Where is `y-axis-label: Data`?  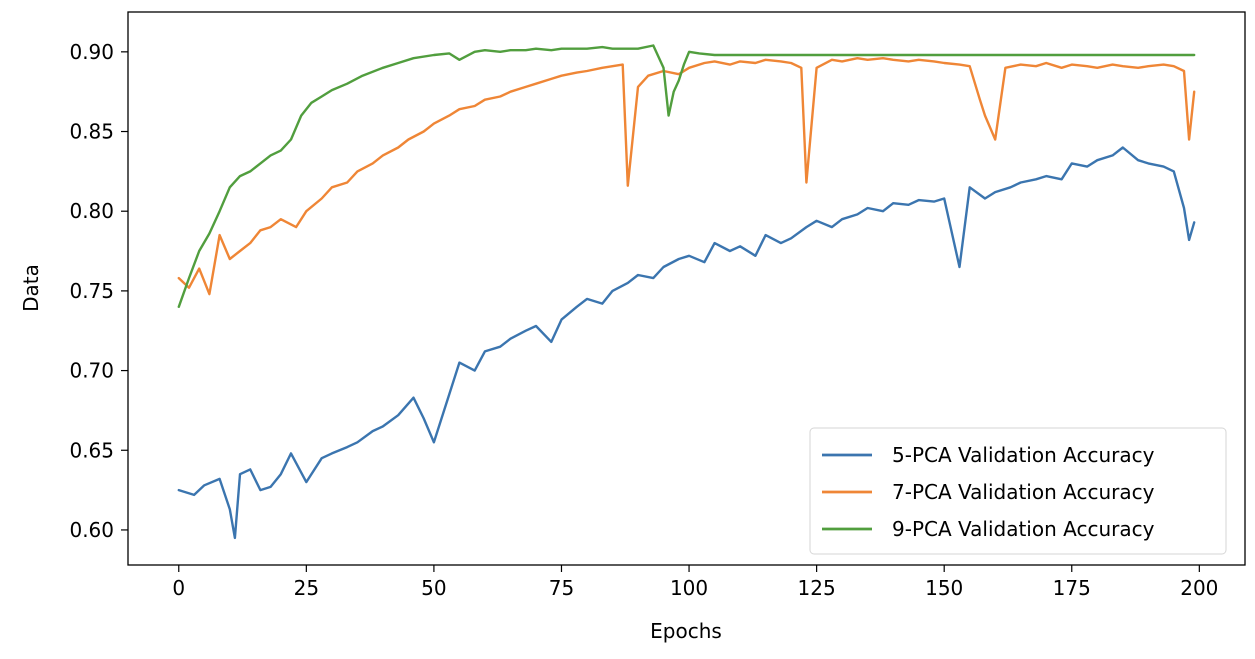
y-axis-label: Data is located at coordinates (31, 288).